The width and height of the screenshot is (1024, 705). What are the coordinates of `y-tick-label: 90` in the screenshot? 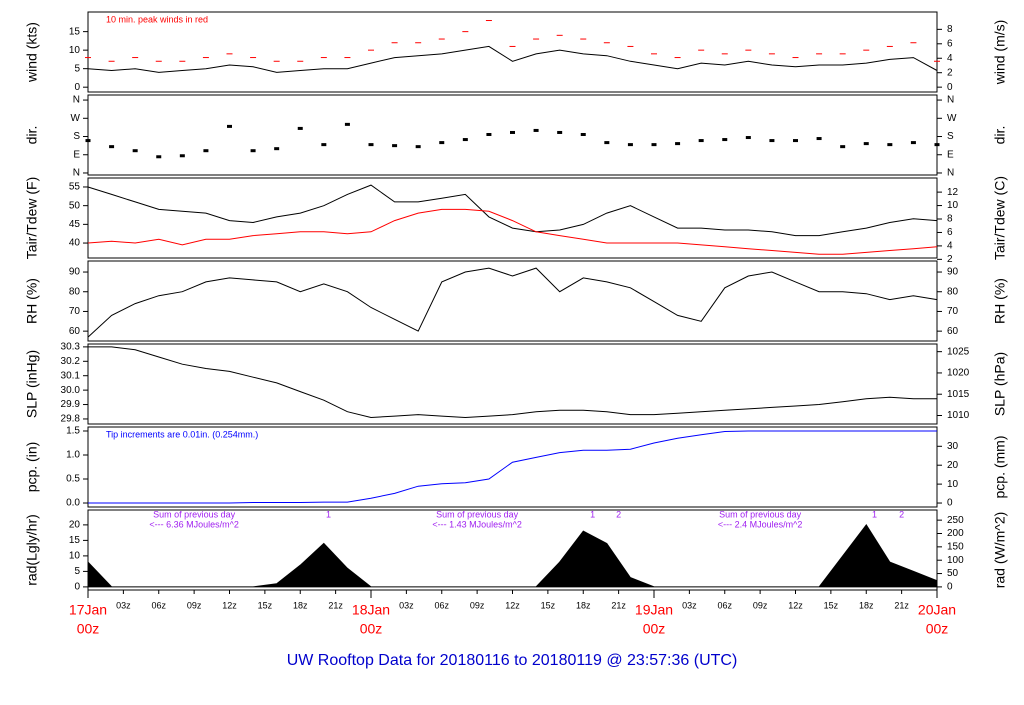 It's located at (75, 272).